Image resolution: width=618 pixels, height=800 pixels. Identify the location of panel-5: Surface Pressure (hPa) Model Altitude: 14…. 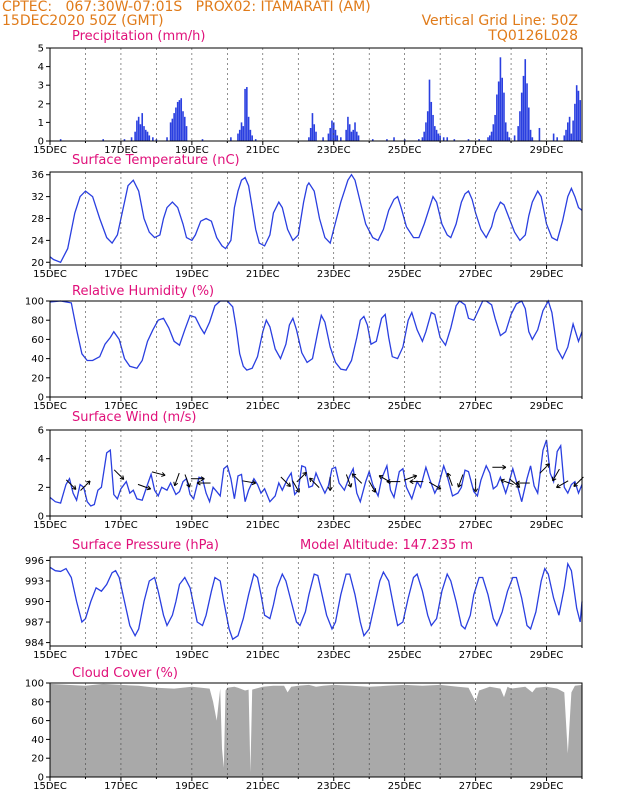
(304, 599).